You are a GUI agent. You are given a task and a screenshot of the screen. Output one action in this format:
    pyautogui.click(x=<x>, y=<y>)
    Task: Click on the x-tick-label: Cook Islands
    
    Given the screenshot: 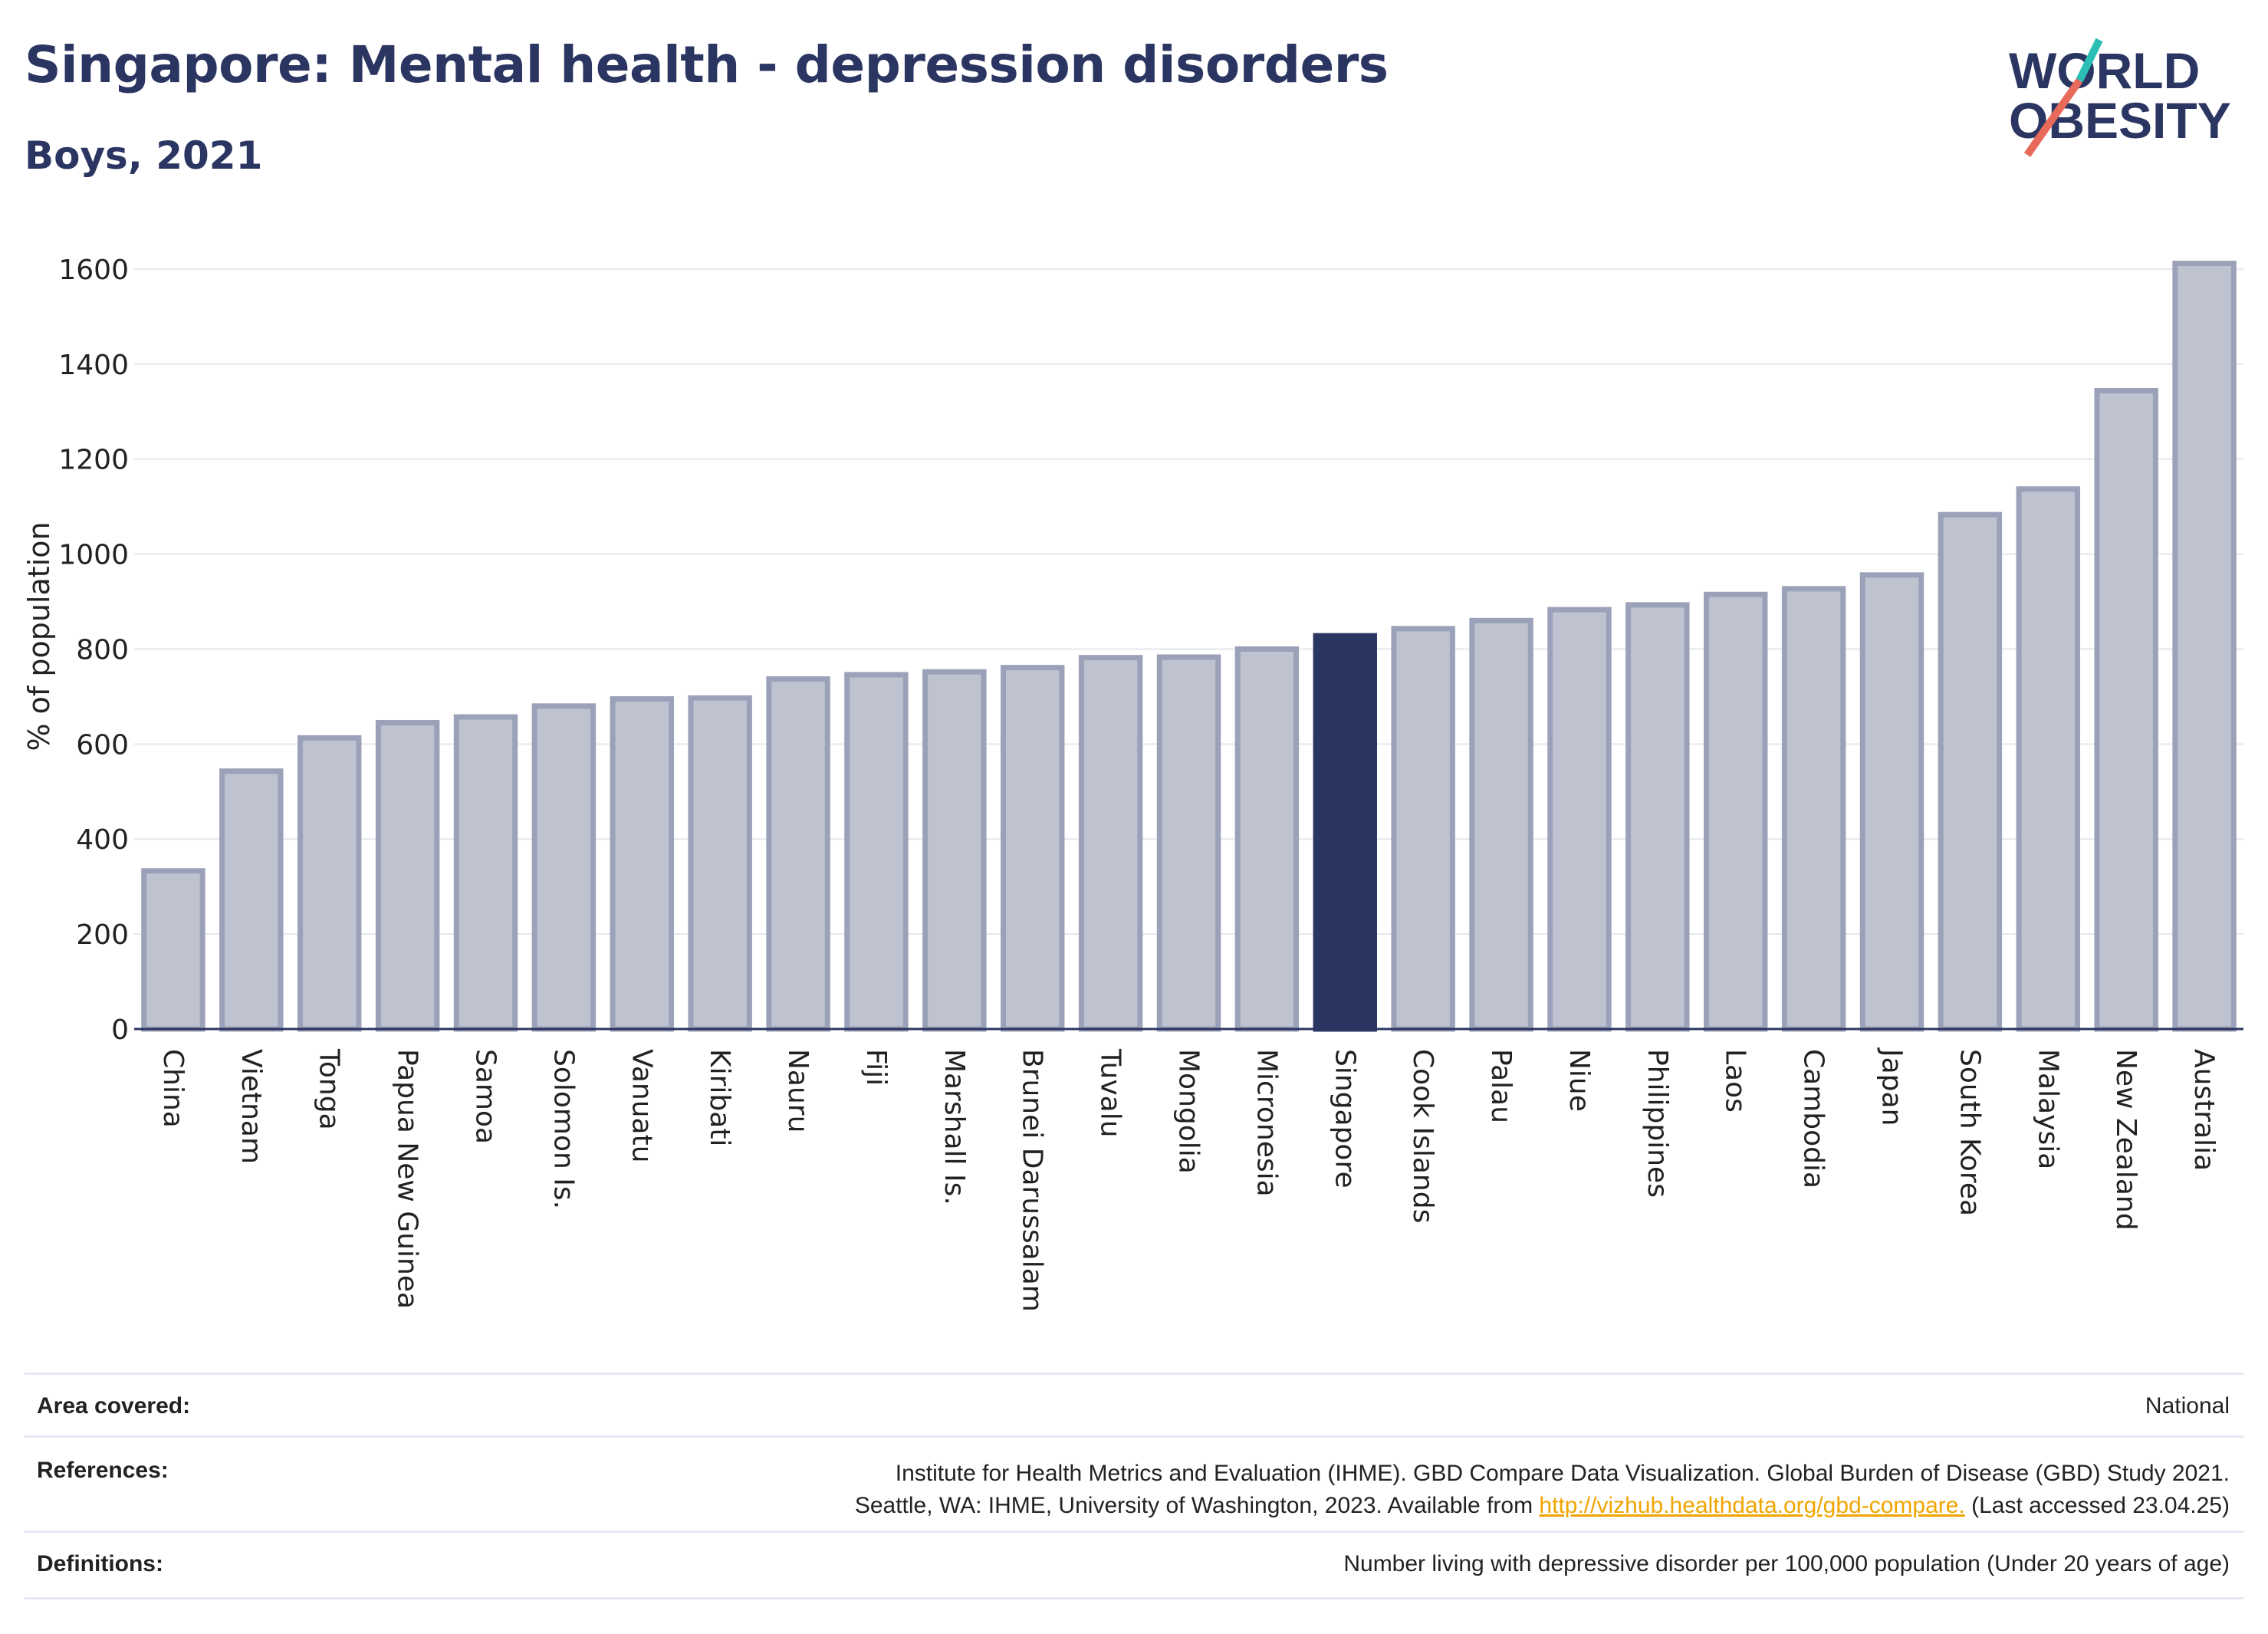 What is the action you would take?
    pyautogui.click(x=1422, y=1136)
    